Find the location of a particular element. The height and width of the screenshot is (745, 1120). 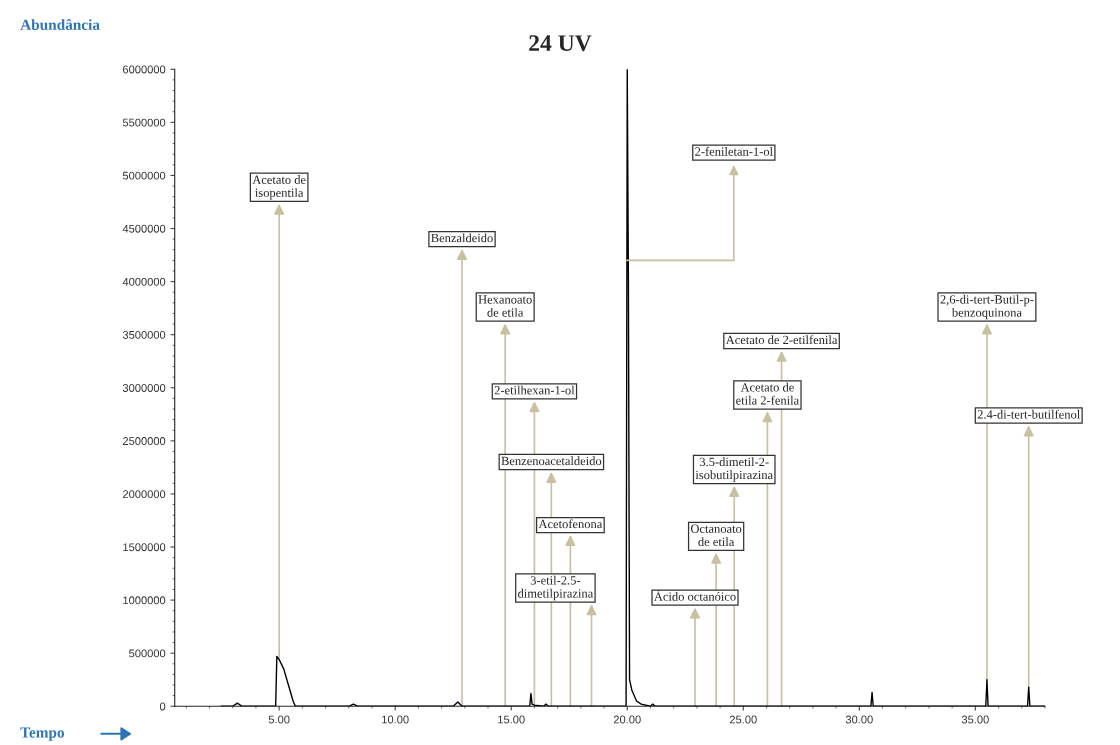

y-tick-label: 1000000 is located at coordinates (144, 600).